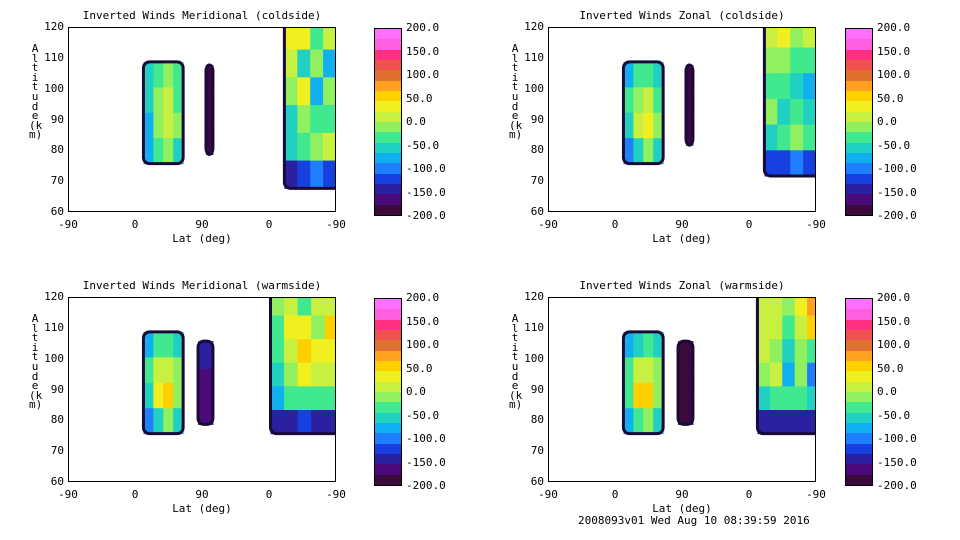  What do you see at coordinates (423, 27) in the screenshot?
I see `colorbar-tick-label: 200.0` at bounding box center [423, 27].